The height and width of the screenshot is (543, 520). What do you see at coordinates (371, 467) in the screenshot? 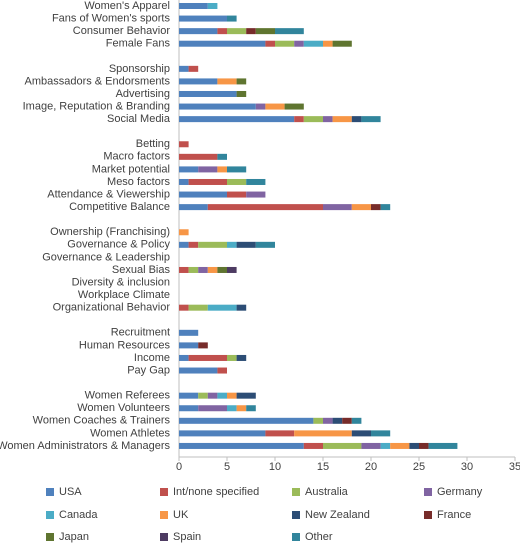
I see `x-tick-label: 20` at bounding box center [371, 467].